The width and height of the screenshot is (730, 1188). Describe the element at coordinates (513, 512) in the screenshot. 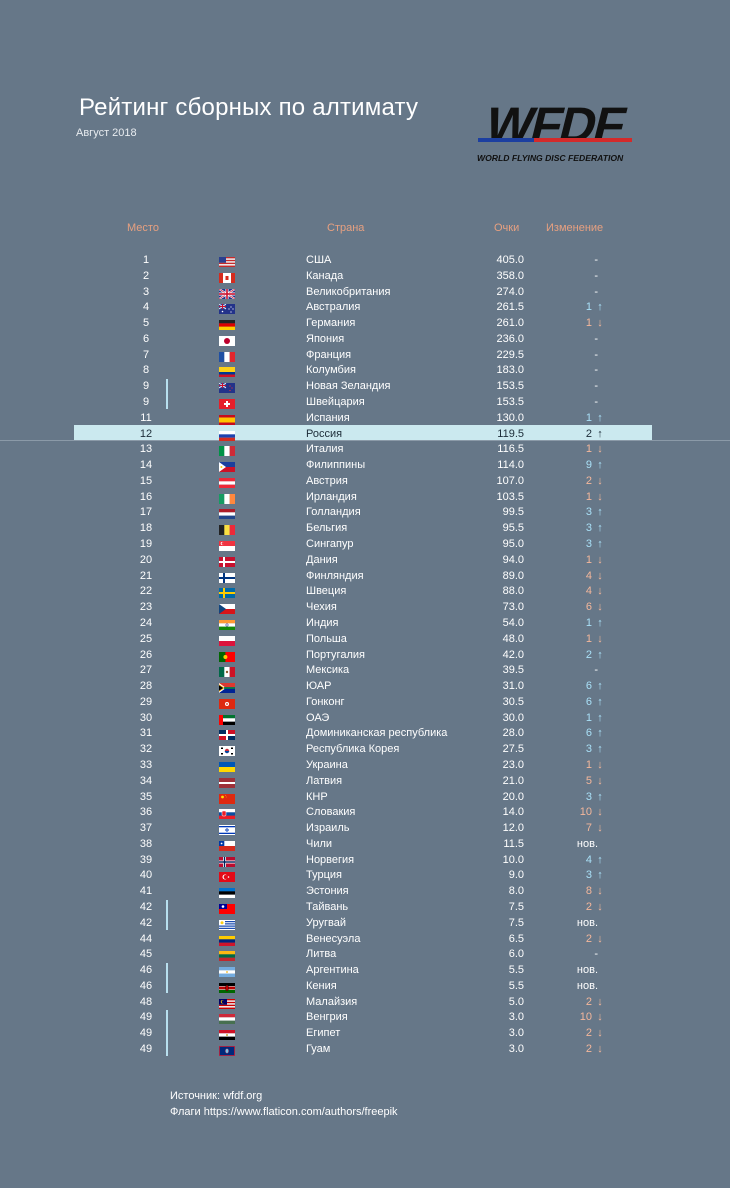

I see `points-cell: 99.5` at that location.